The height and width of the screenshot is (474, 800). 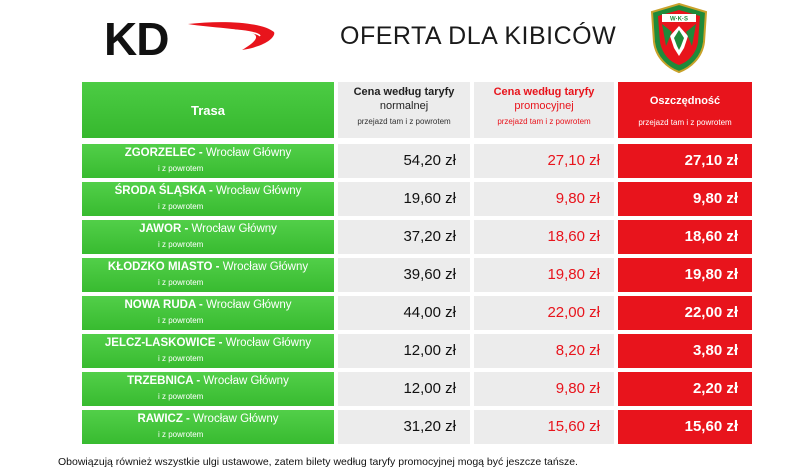 I want to click on header-route-label: Trasa, so click(x=208, y=110).